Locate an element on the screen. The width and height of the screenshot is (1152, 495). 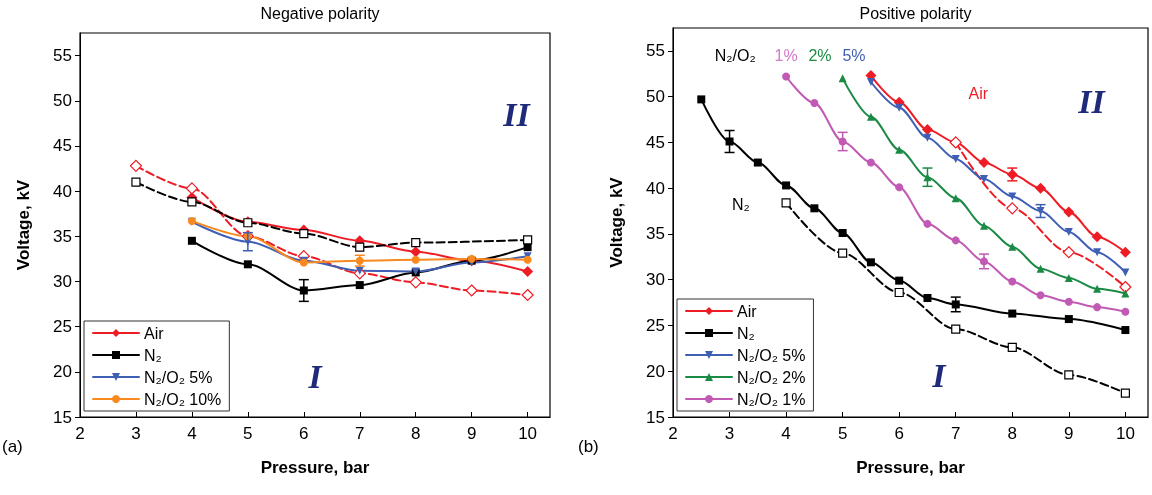
annotation: 5% is located at coordinates (854, 55).